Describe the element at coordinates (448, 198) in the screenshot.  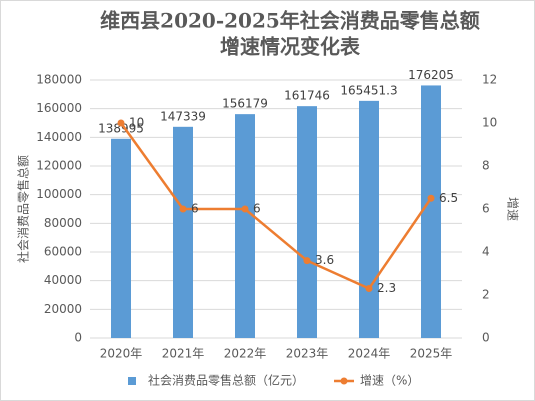
I see `line-value-label: 6.5` at that location.